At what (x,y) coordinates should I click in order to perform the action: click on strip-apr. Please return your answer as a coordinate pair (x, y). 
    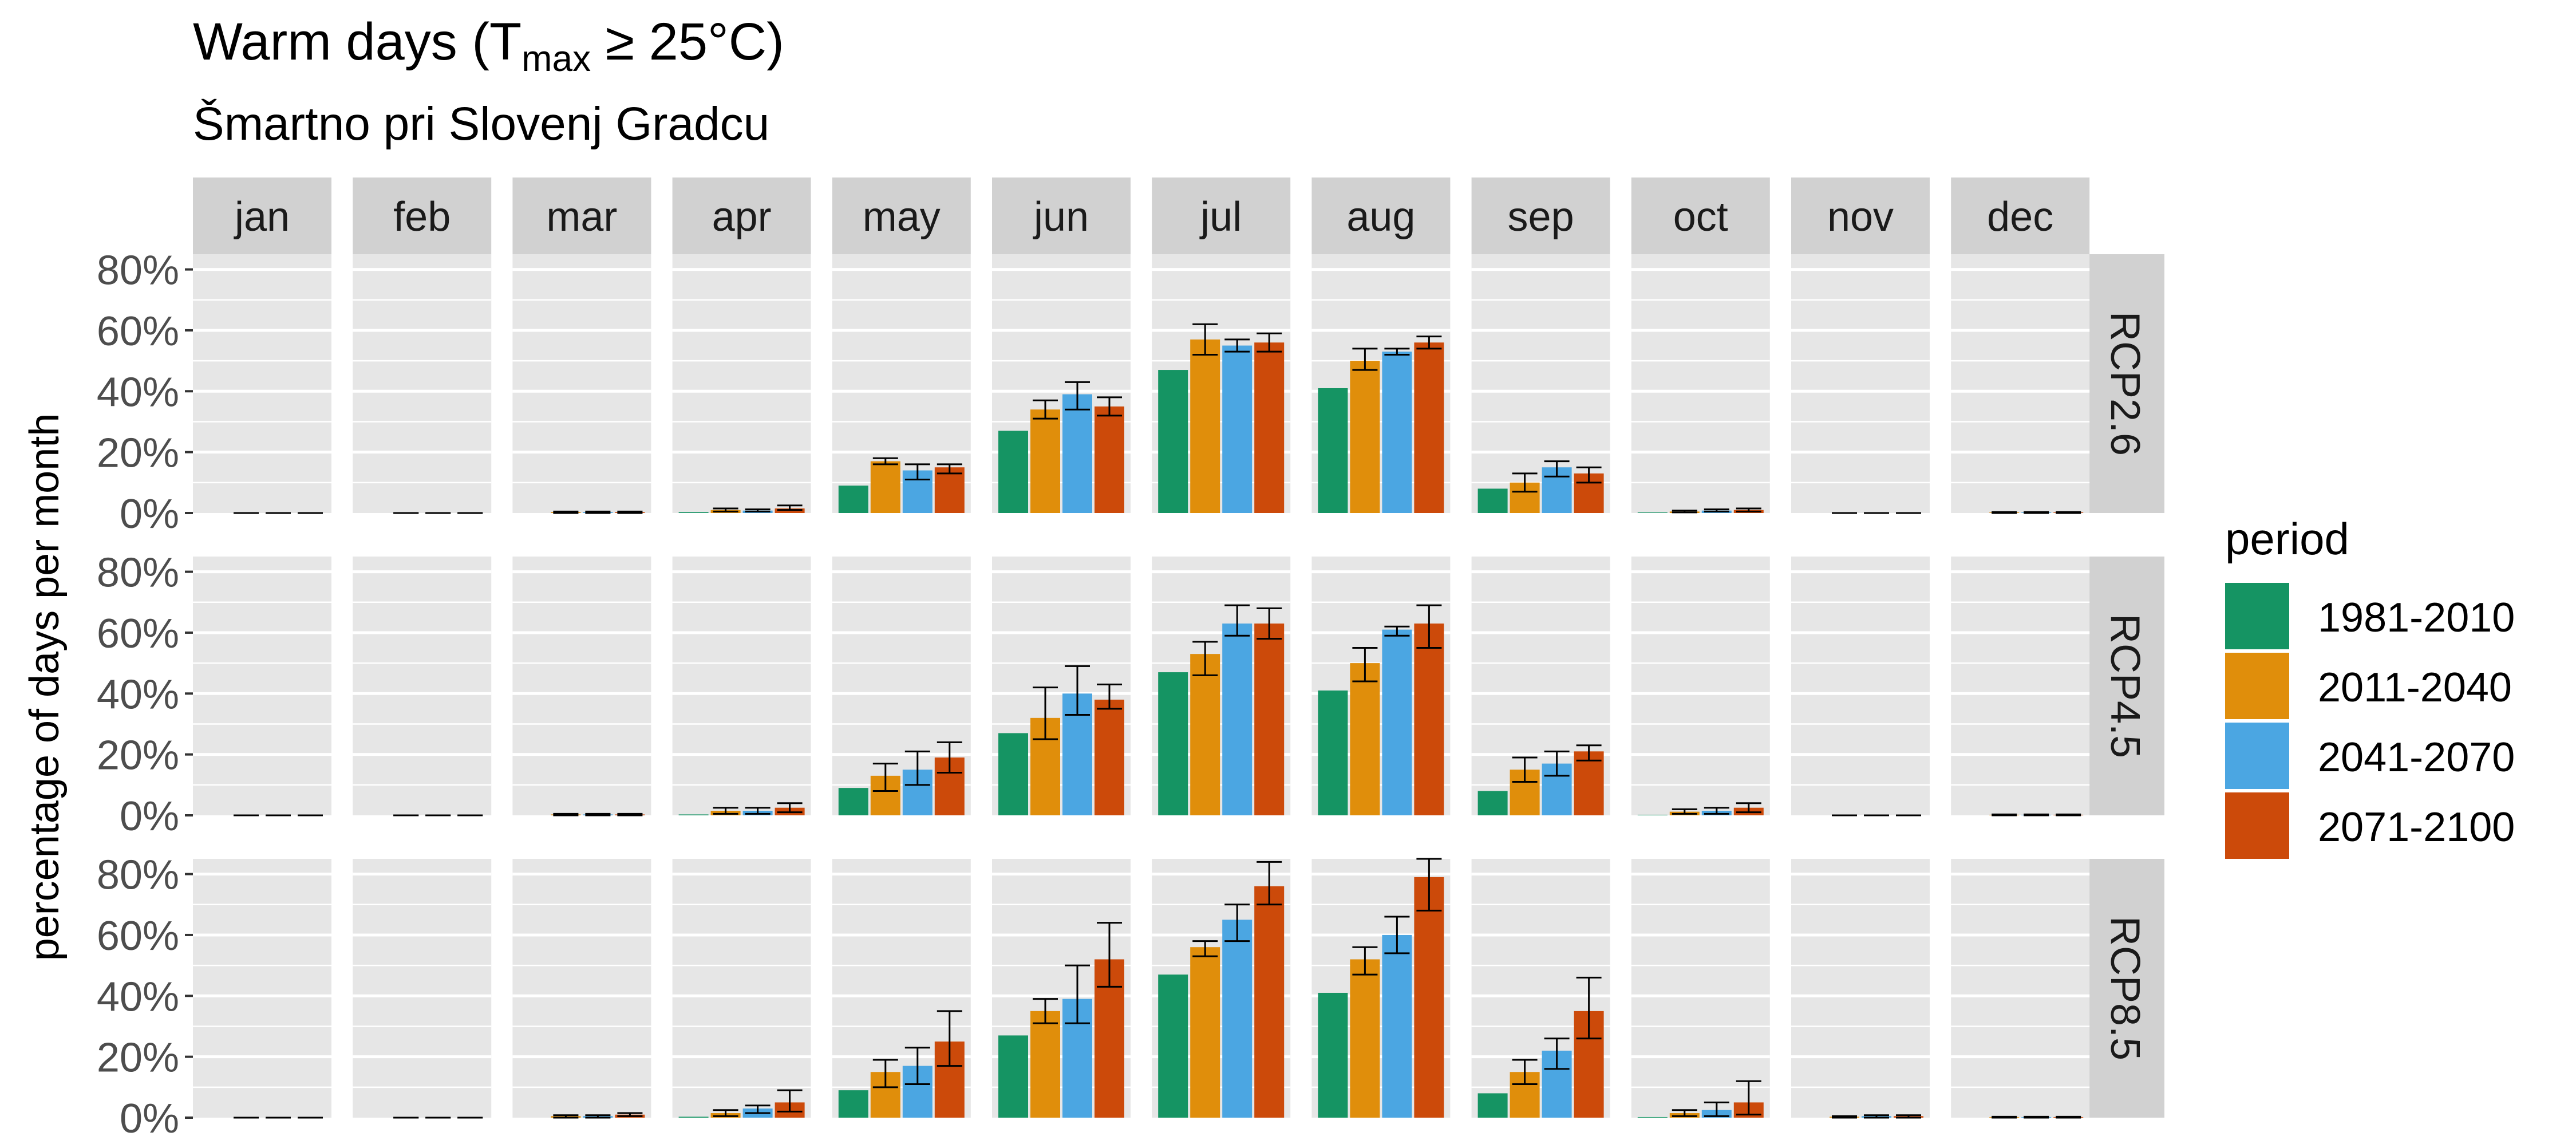
    Looking at the image, I should click on (741, 216).